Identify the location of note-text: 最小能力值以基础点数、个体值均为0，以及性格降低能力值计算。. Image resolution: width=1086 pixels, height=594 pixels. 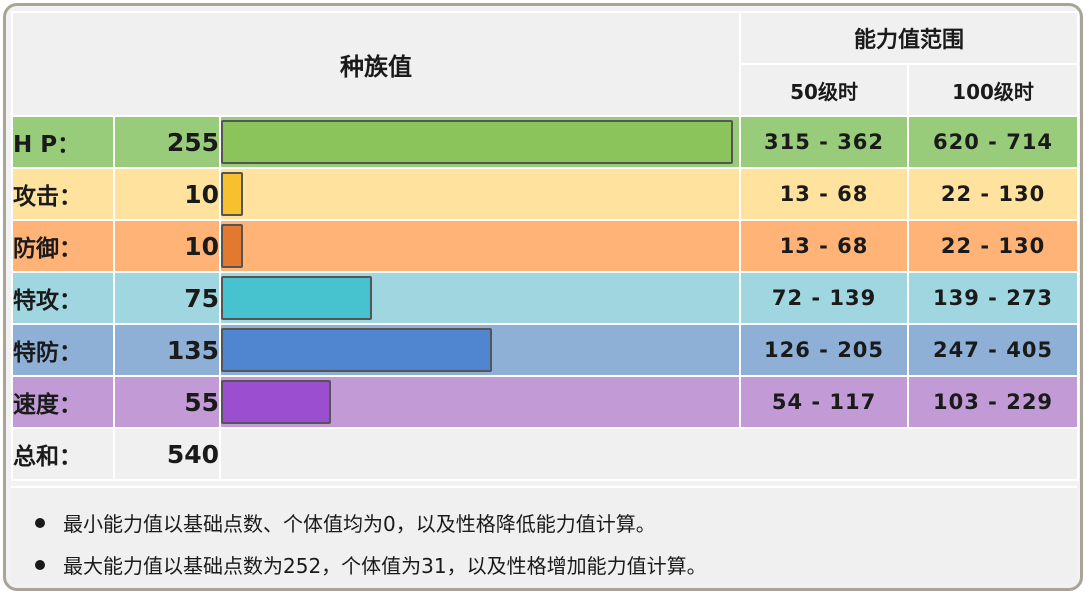
(359, 524).